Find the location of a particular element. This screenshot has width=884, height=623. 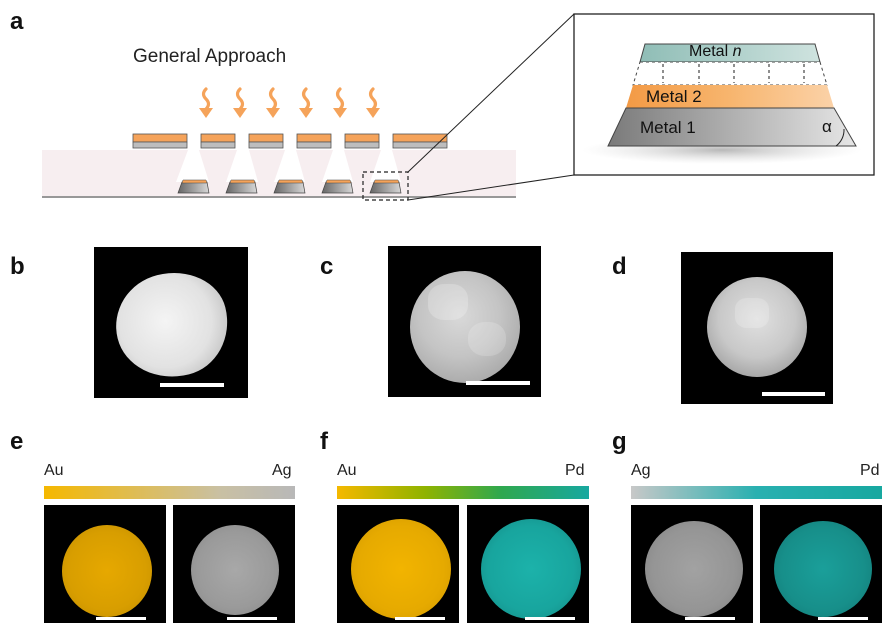

eds-map-f-pd is located at coordinates (528, 564).